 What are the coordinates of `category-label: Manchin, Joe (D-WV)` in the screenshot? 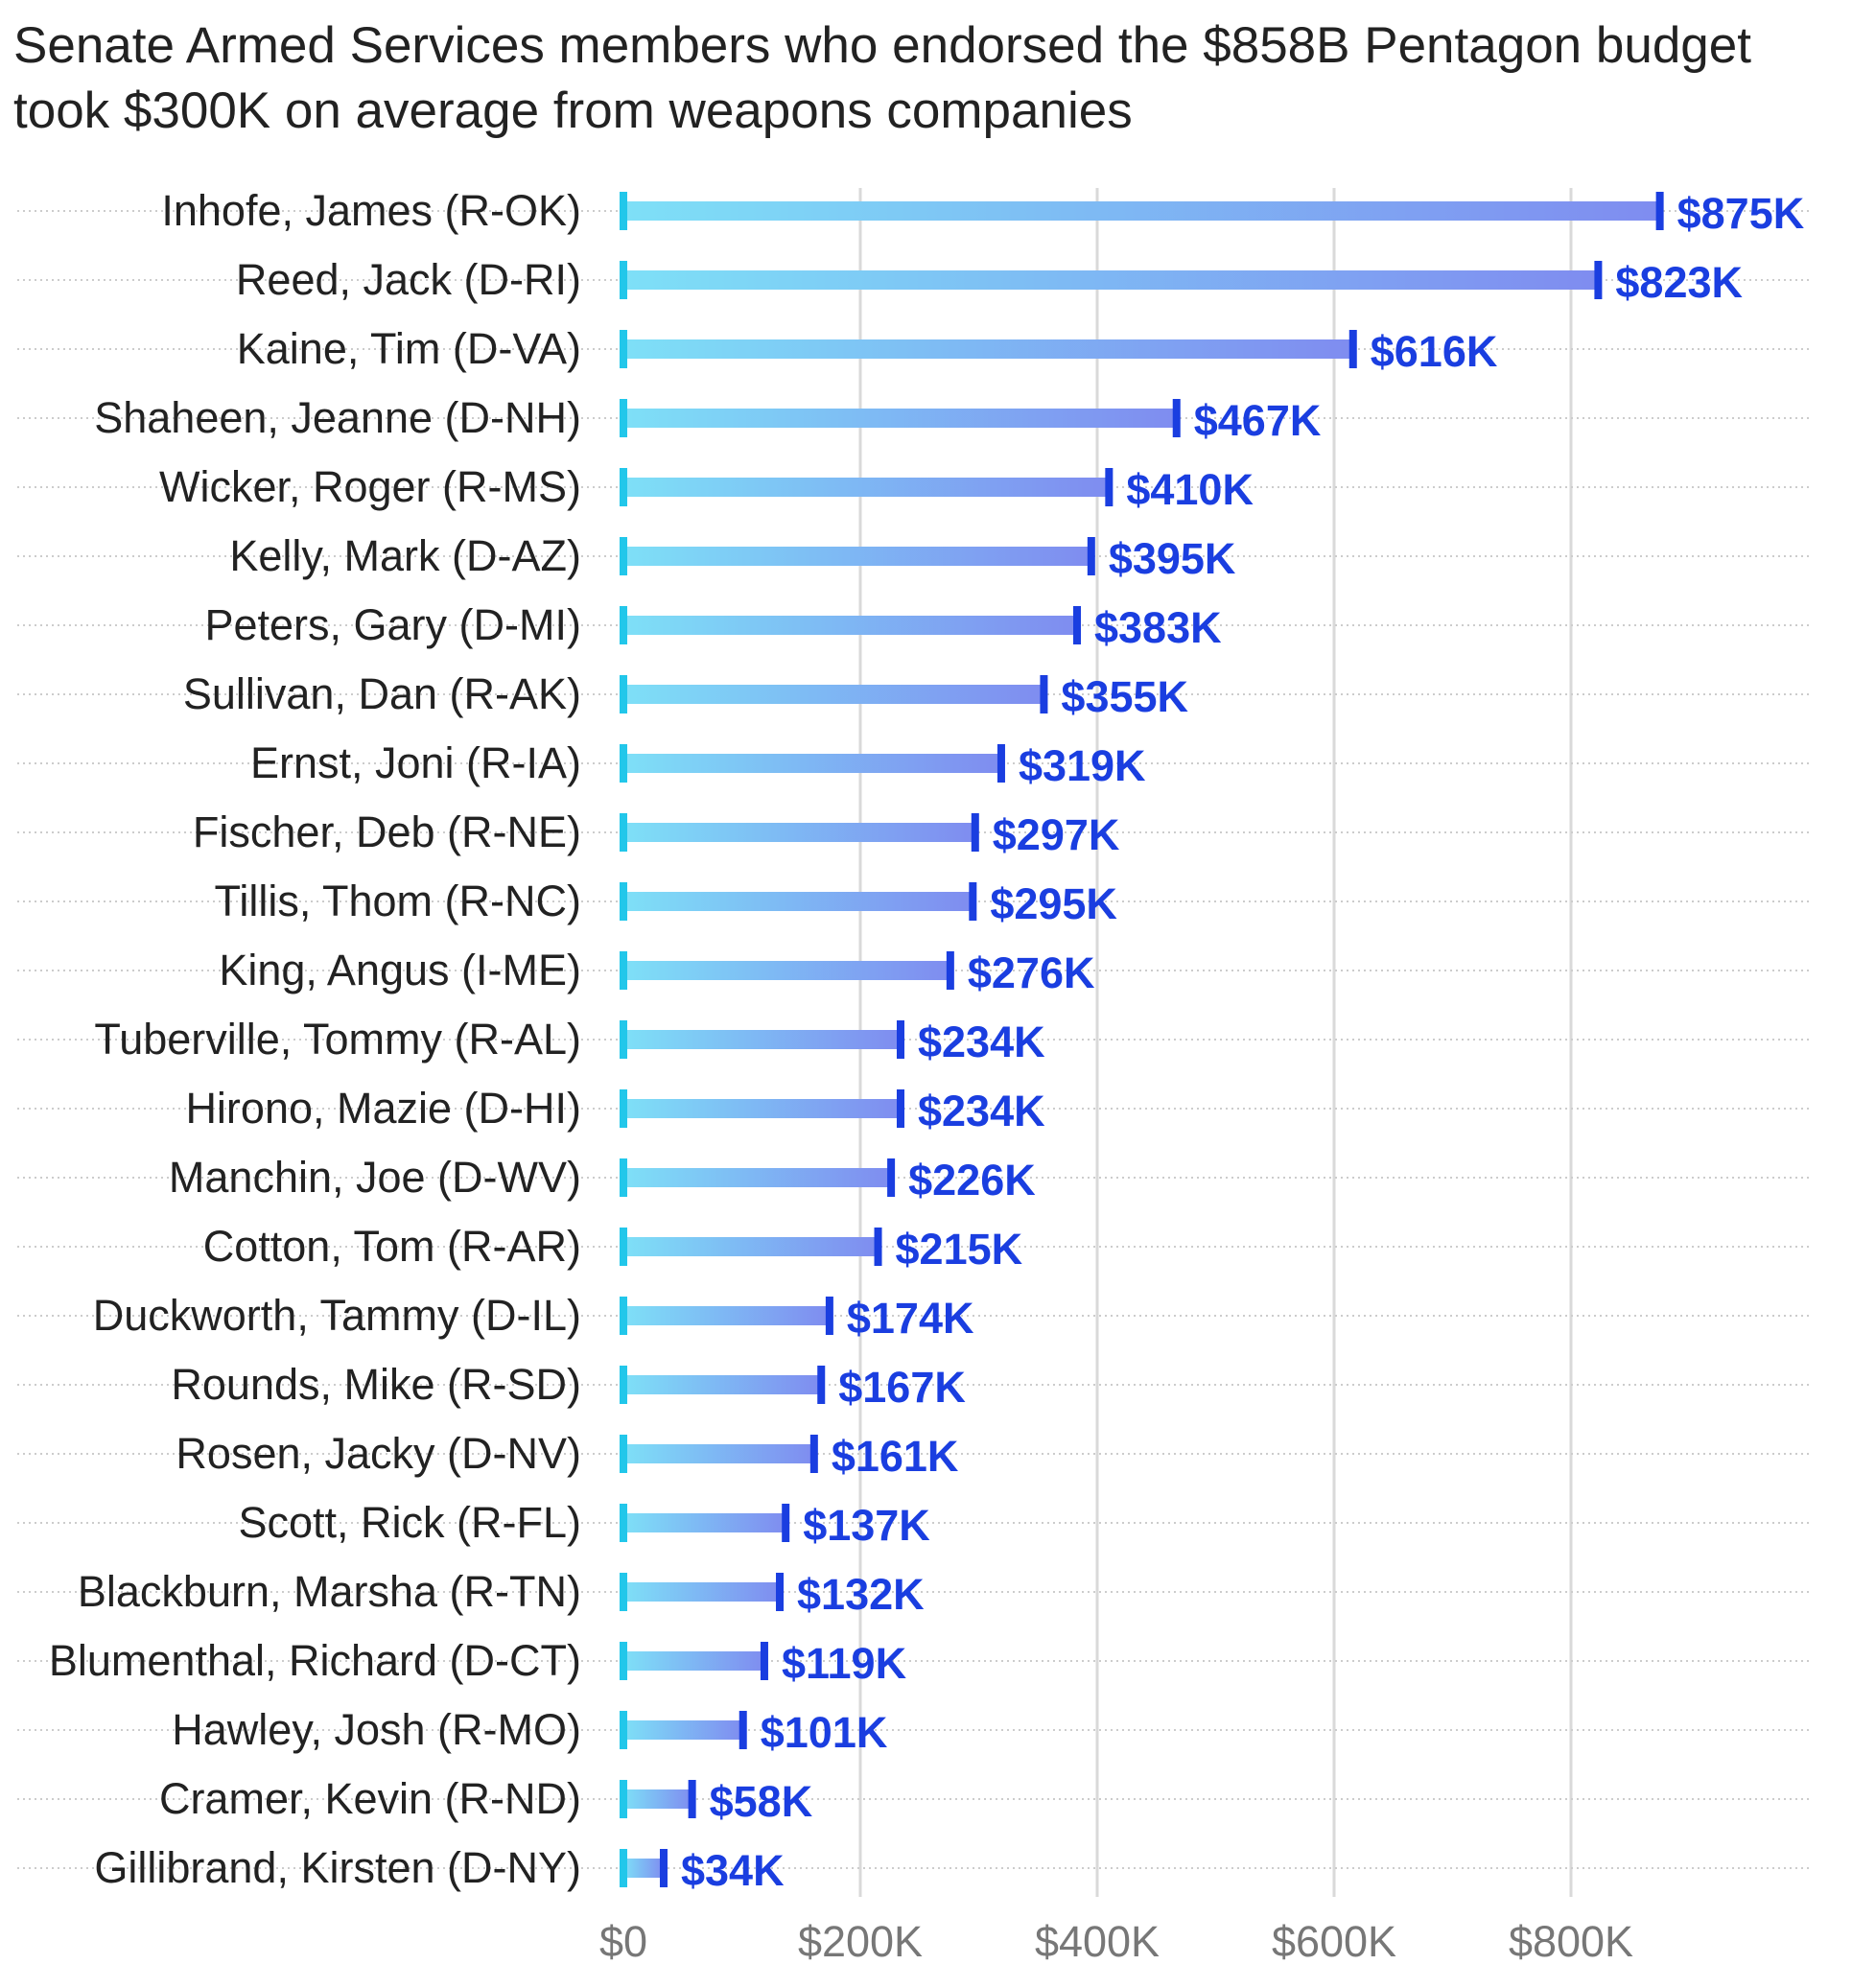 It's located at (375, 1177).